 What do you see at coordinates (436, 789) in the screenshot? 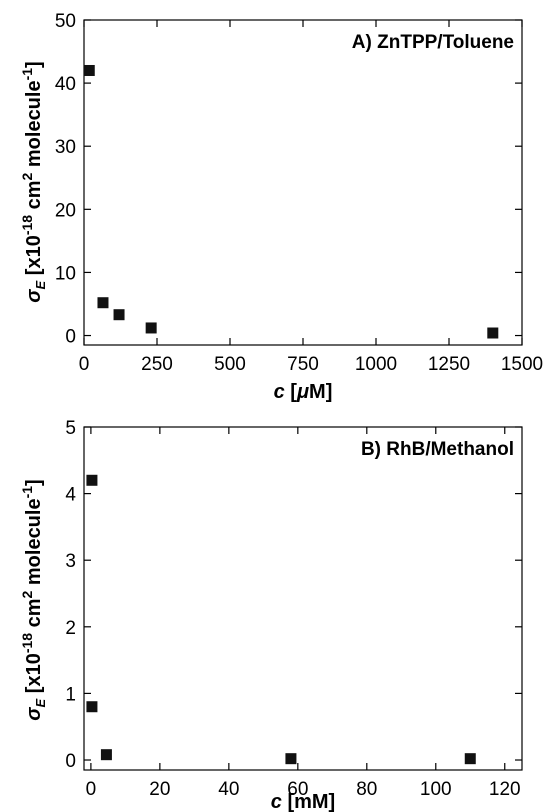
I see `x-tick-label: 100` at bounding box center [436, 789].